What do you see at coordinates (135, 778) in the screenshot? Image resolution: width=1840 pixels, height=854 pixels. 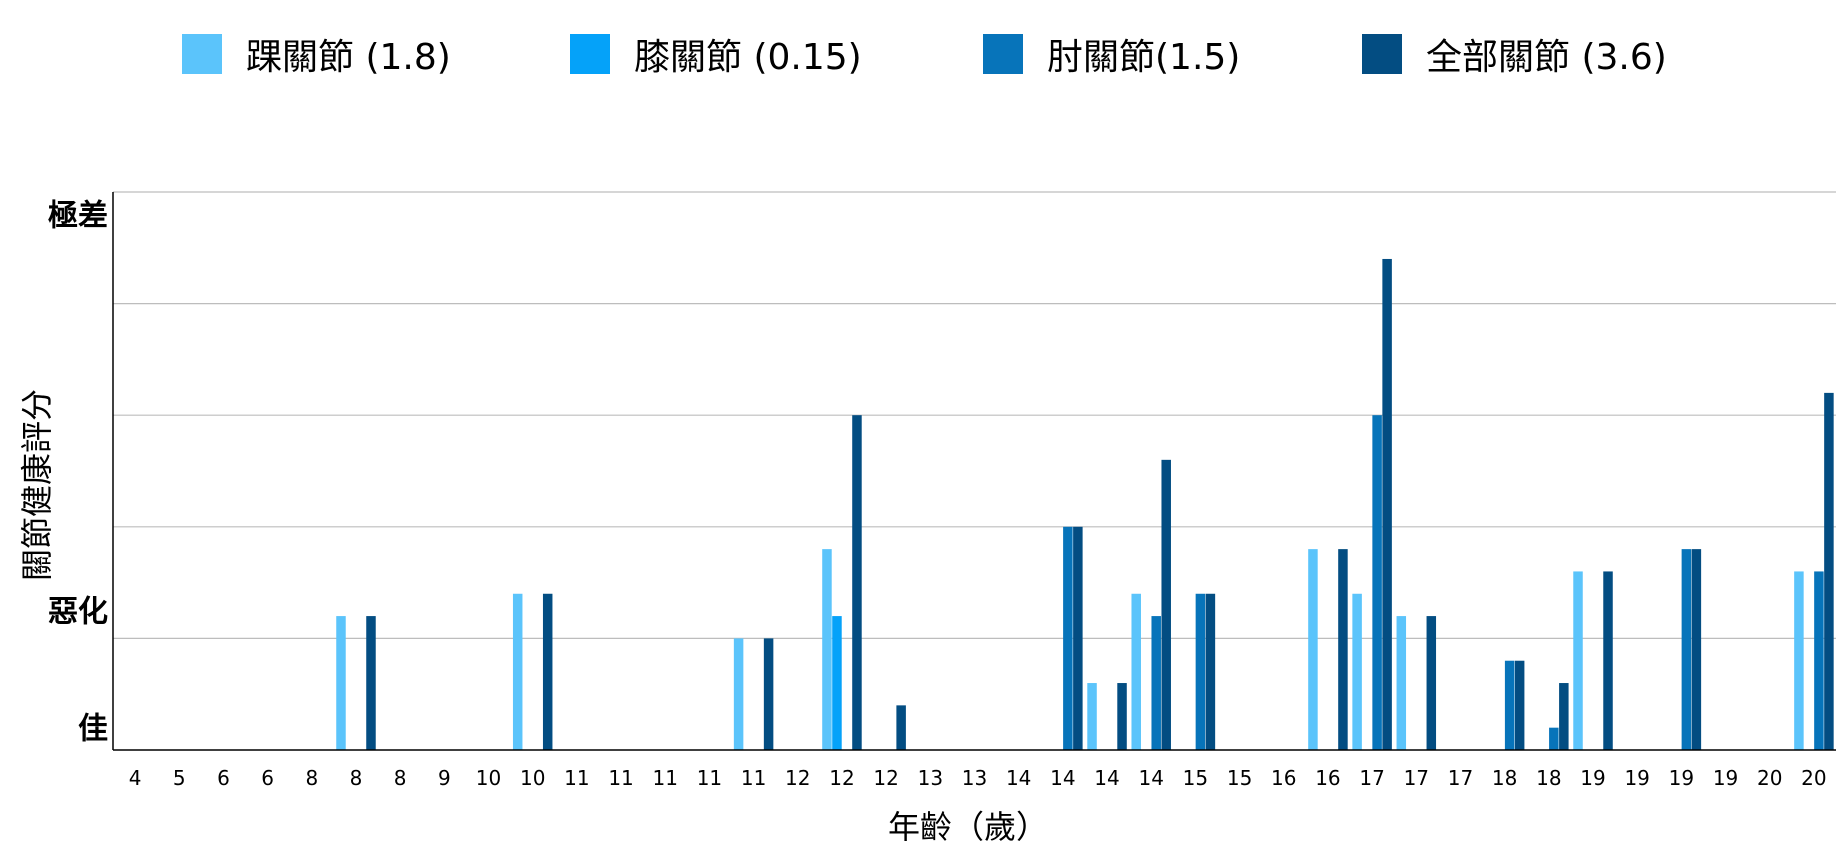 I see `x-tick-label: 4` at bounding box center [135, 778].